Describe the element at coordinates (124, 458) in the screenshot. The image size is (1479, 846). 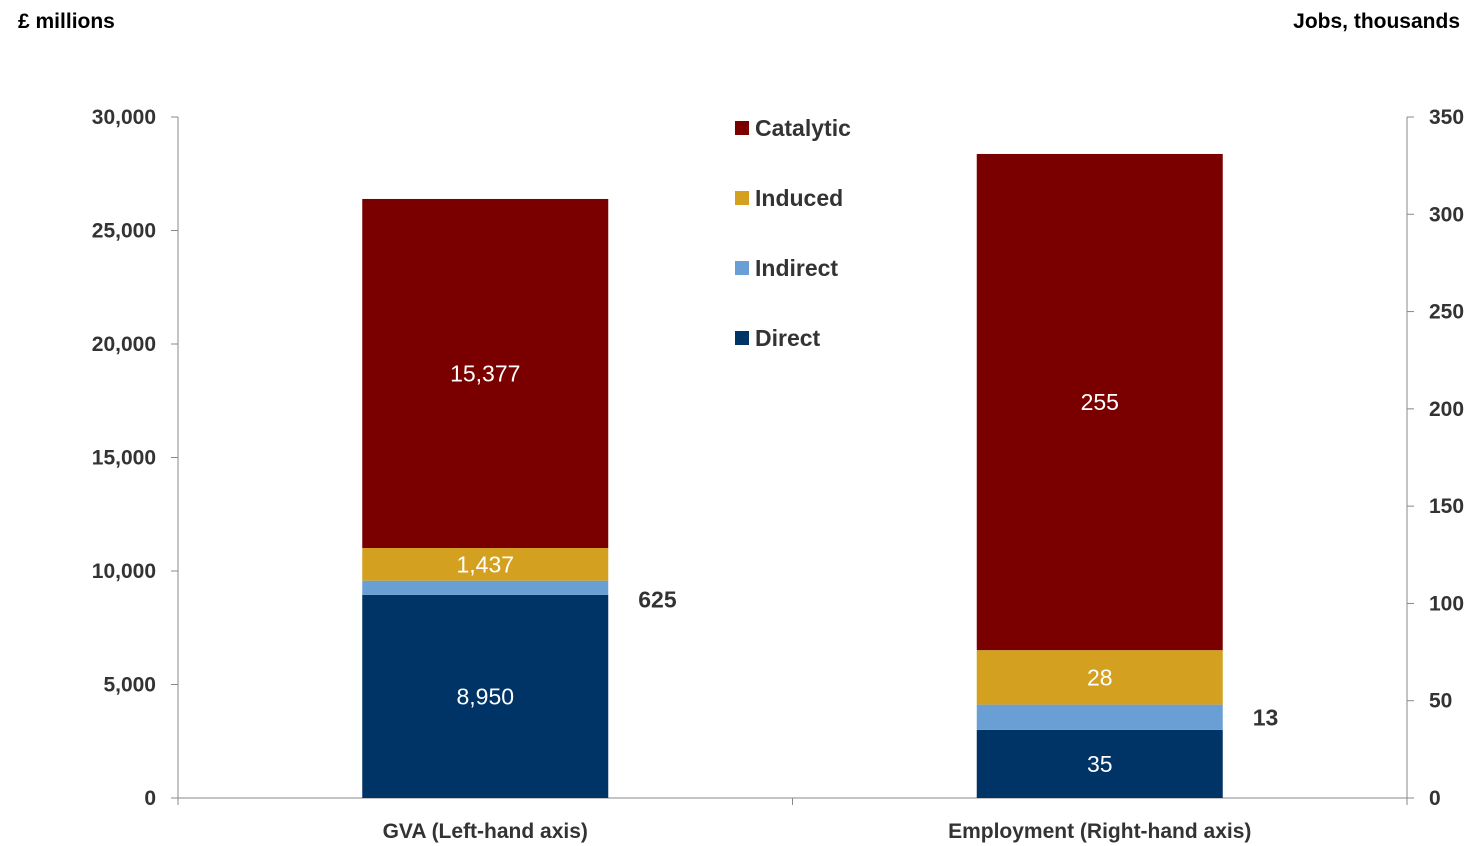
I see `left-tick-label: 15,000` at that location.